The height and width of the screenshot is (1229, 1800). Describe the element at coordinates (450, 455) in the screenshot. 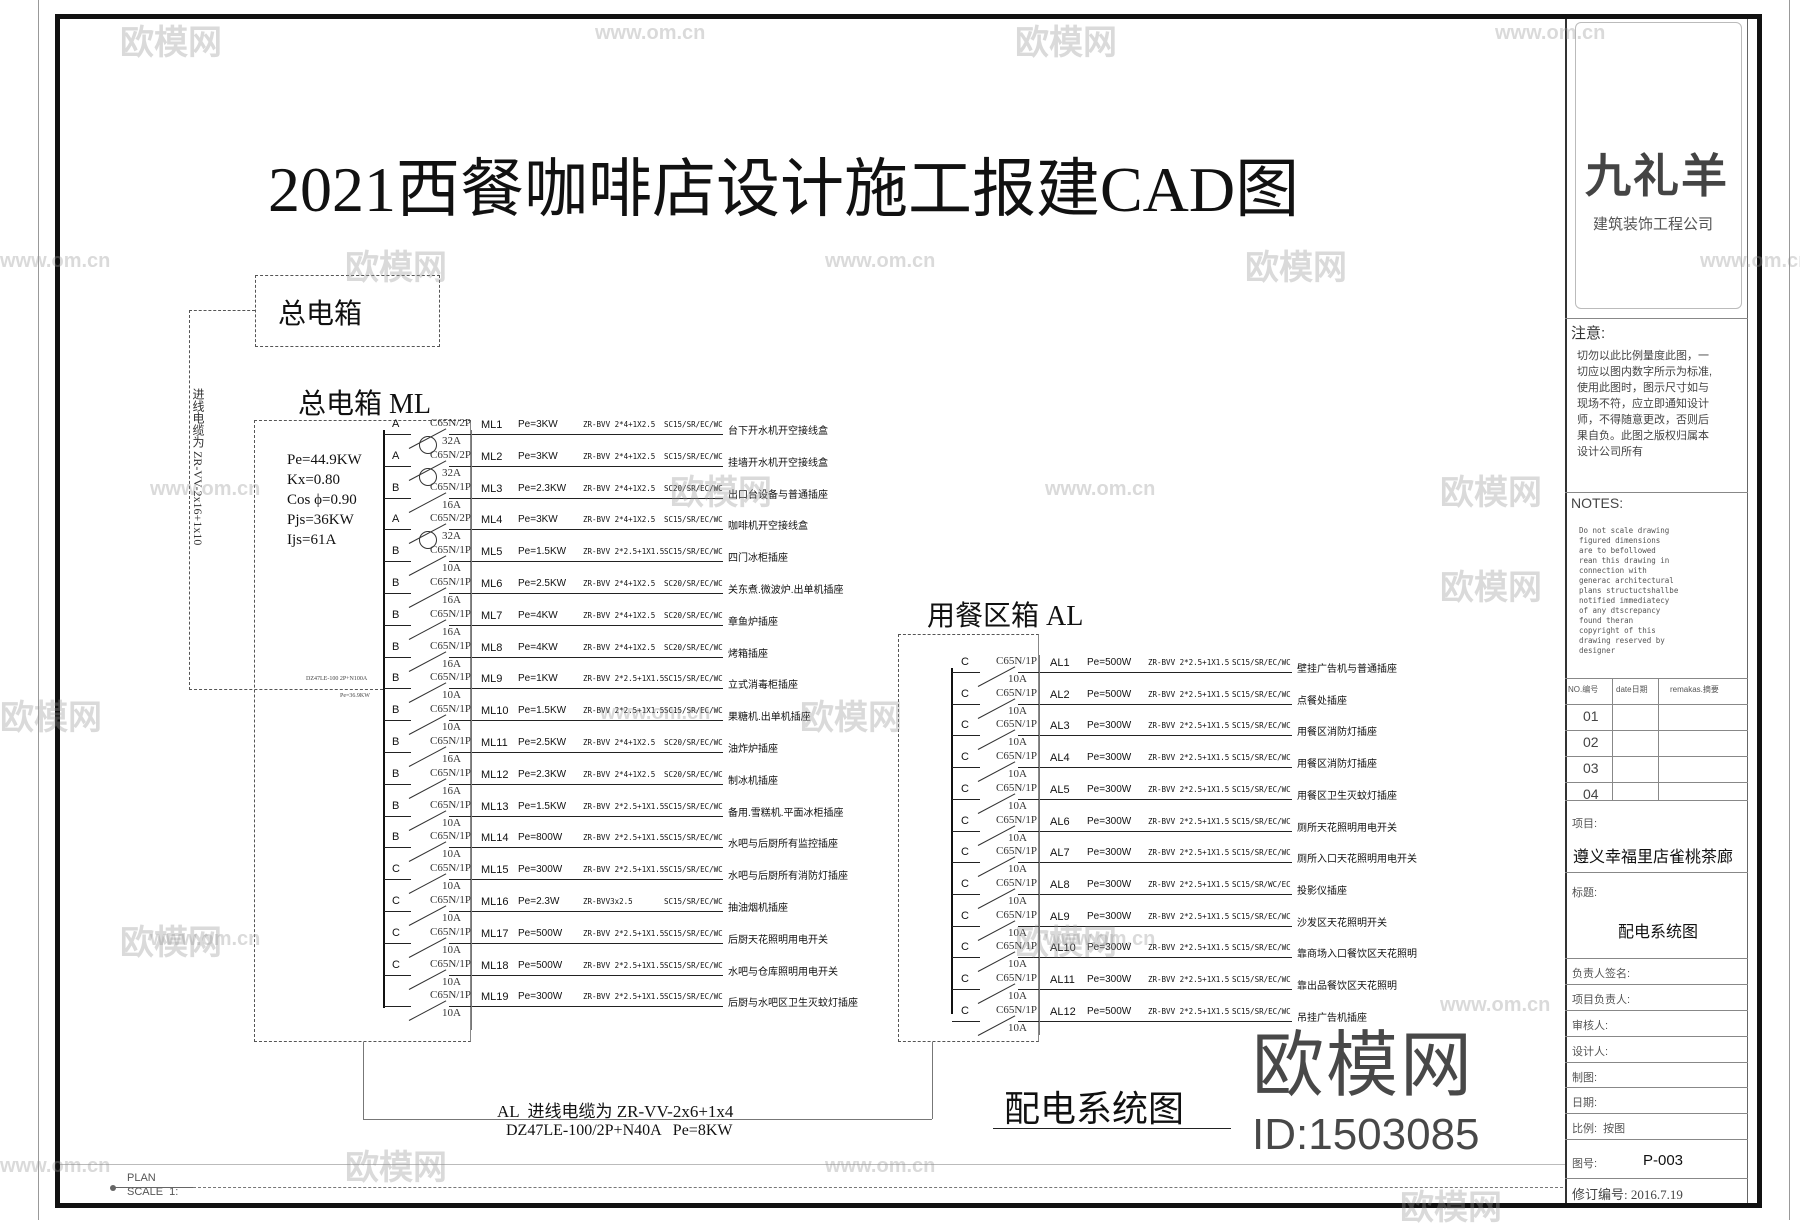

I see `breaker-type: C65N/2P` at that location.